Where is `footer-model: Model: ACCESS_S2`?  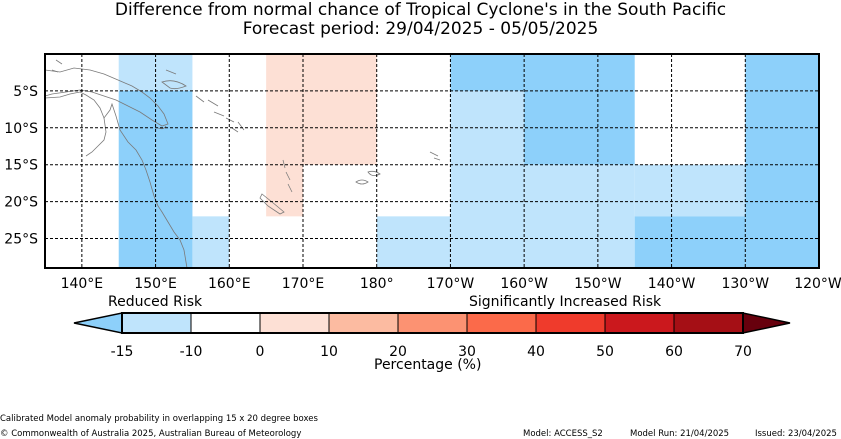 footer-model: Model: ACCESS_S2 is located at coordinates (563, 434).